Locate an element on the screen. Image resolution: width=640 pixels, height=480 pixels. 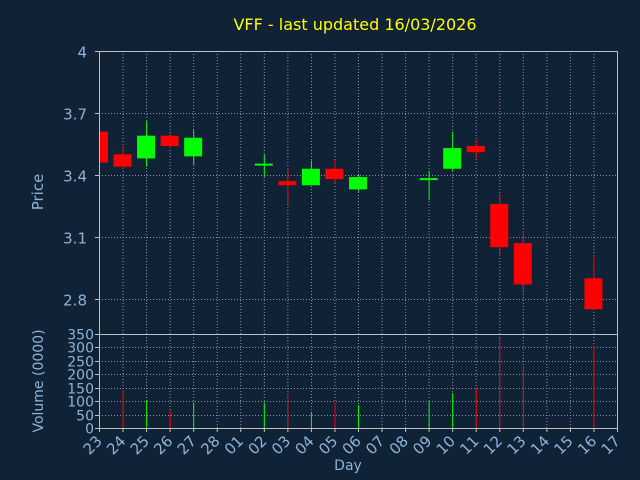
x-tick-label: 08 is located at coordinates (399, 445).